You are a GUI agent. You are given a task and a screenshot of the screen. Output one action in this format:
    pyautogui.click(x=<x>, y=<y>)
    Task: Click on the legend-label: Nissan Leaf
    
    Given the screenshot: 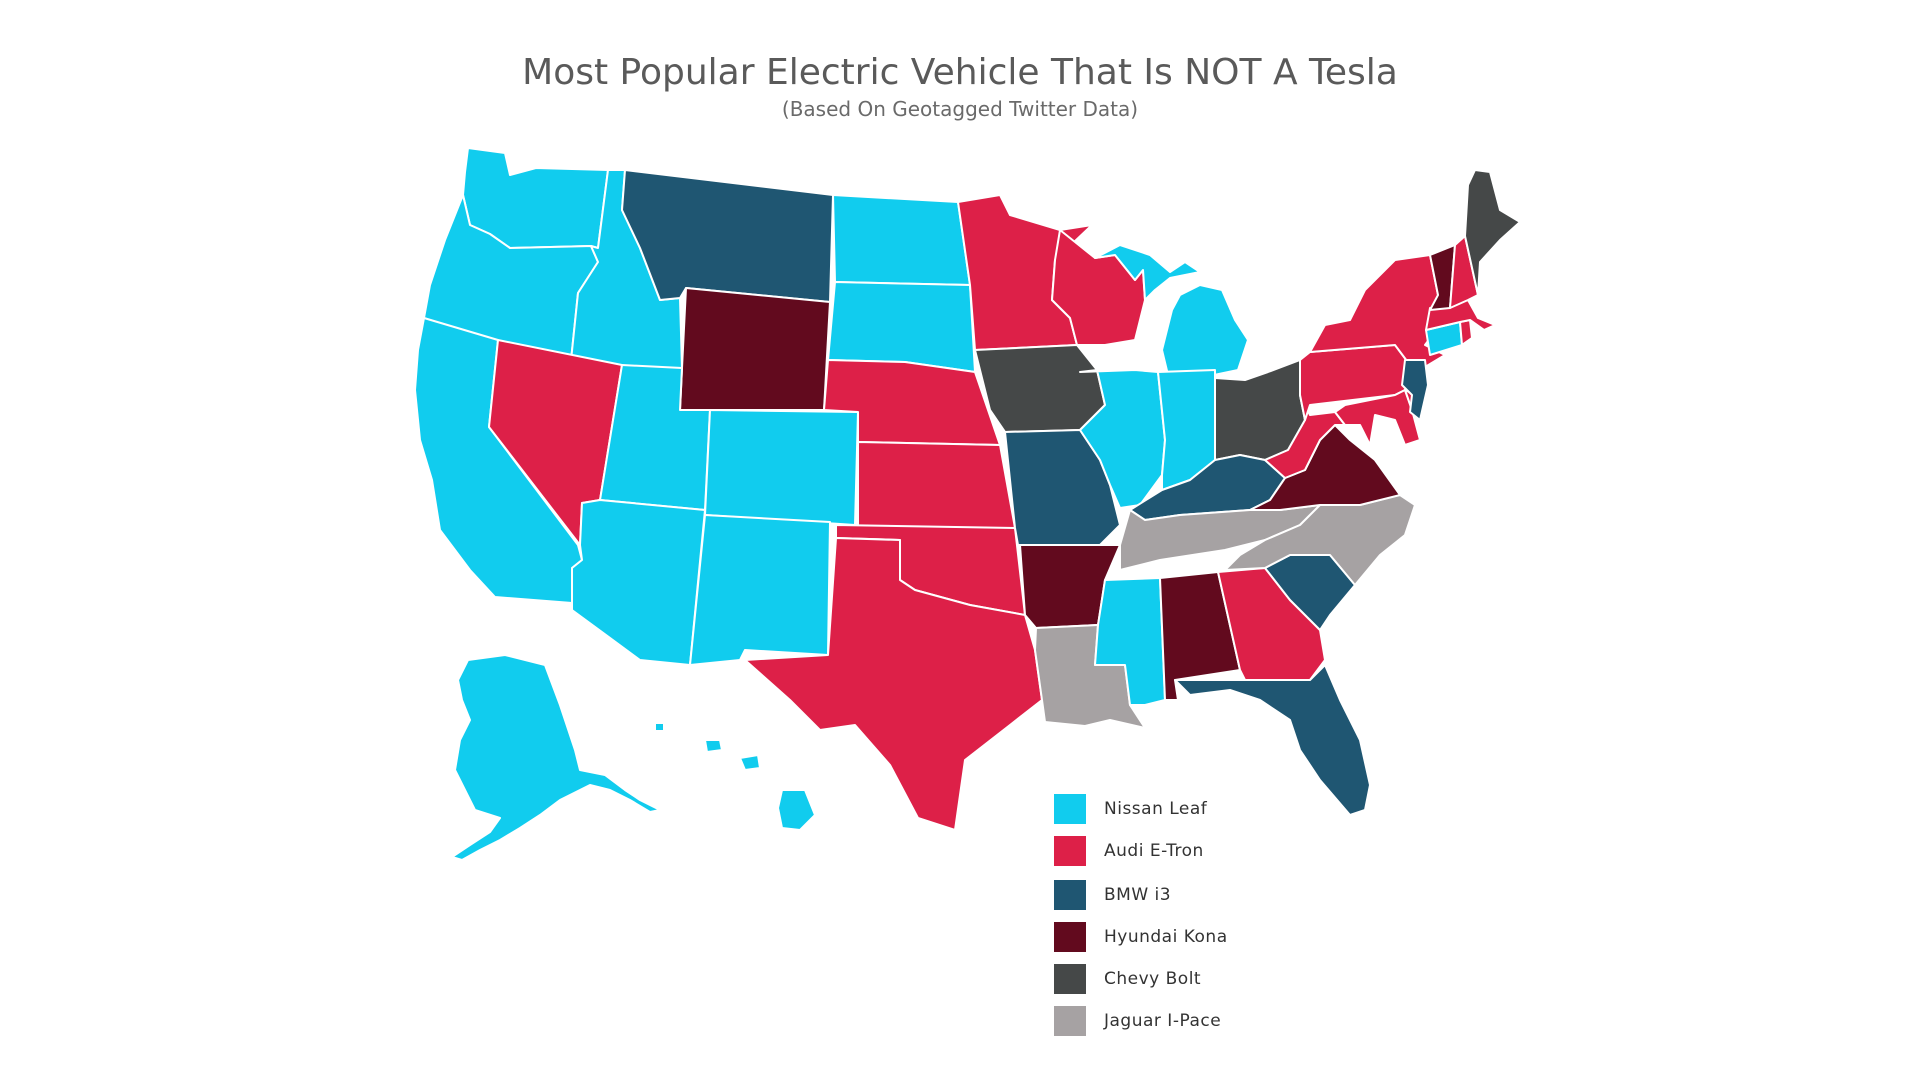 What is the action you would take?
    pyautogui.click(x=1156, y=809)
    